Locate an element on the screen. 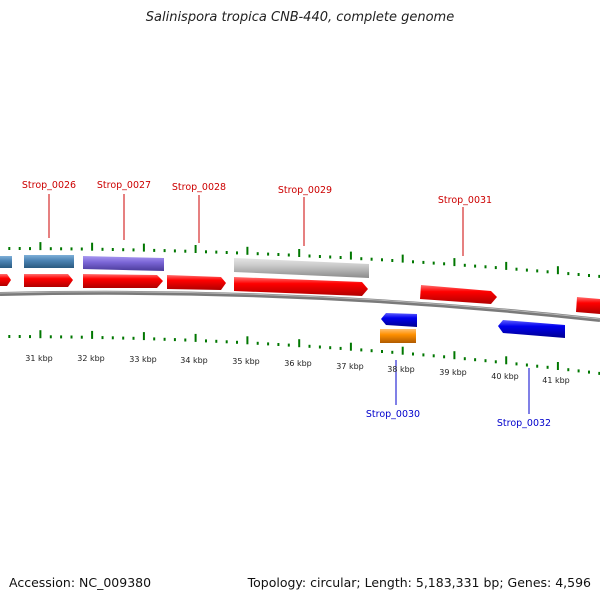 This screenshot has height=600, width=600. kbp-label-41: 41 kbp is located at coordinates (556, 380).